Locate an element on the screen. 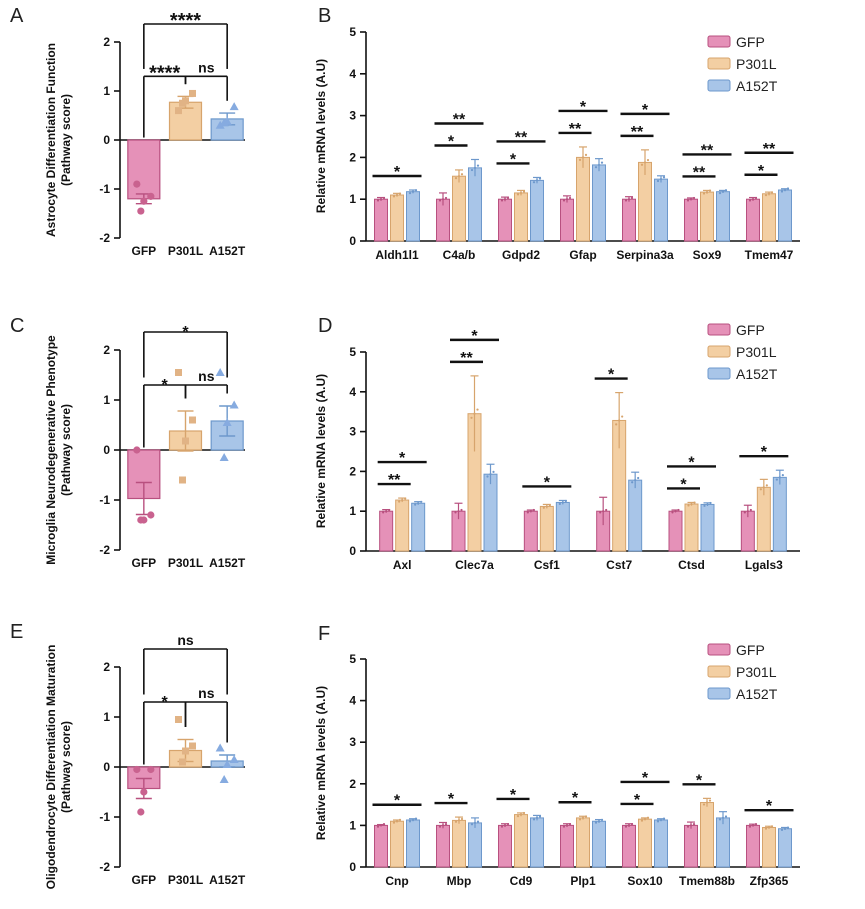 The image size is (865, 909). bar-Csf1-P301L is located at coordinates (546, 528).